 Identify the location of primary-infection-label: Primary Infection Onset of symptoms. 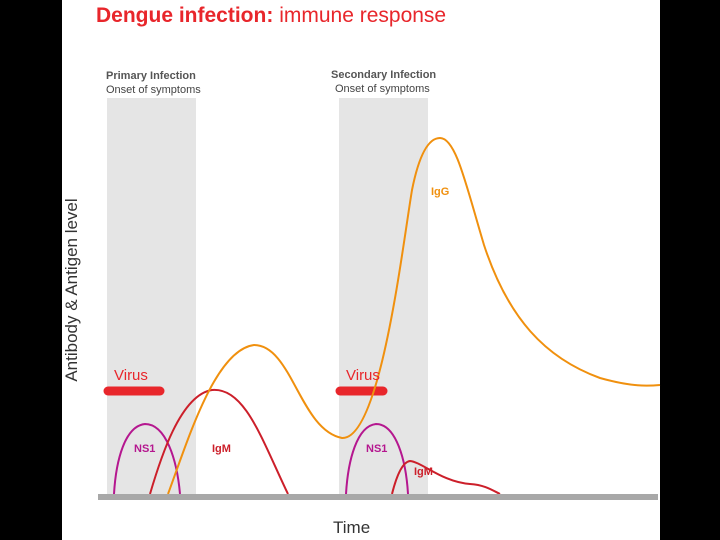
(153, 83).